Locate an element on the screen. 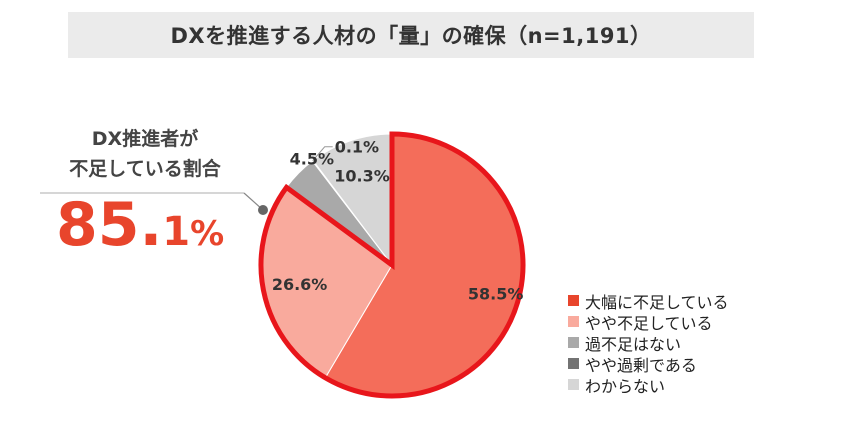  slice-label-wakaranai: 10.3% is located at coordinates (362, 176).